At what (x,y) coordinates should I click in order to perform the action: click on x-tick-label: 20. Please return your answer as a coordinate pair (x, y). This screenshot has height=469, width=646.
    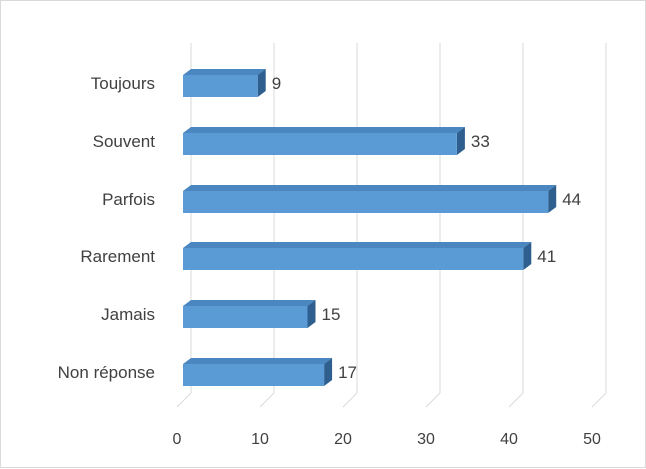
    Looking at the image, I should click on (343, 439).